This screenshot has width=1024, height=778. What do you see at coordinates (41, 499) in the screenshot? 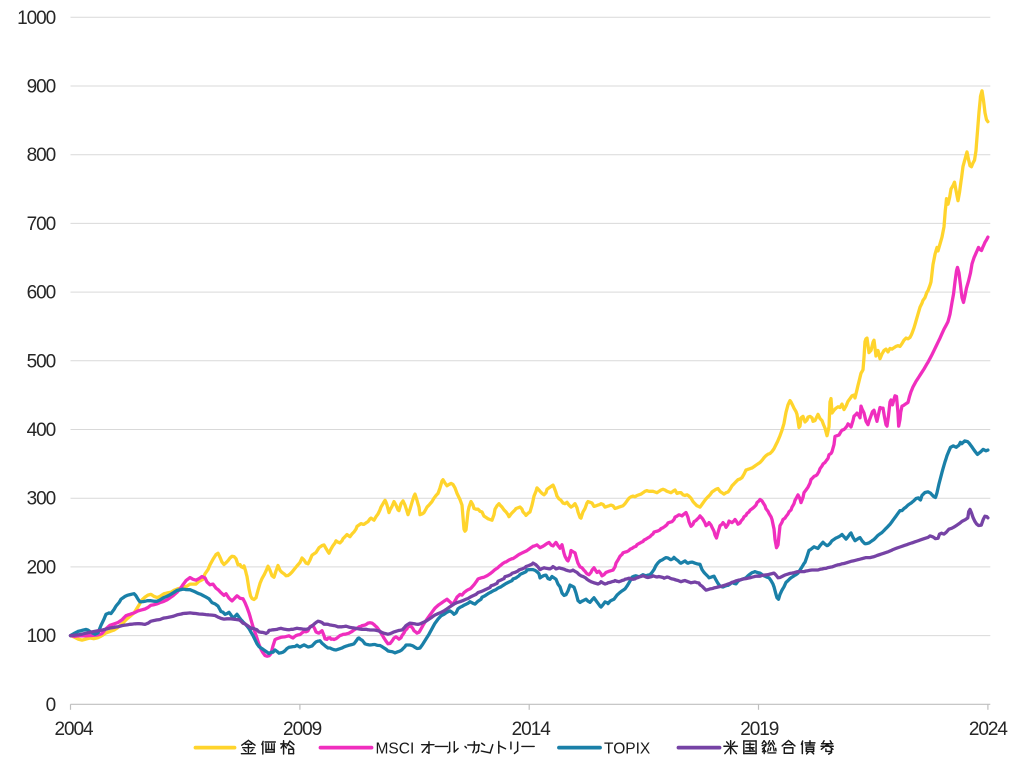
I see `svg-text: 300` at bounding box center [41, 499].